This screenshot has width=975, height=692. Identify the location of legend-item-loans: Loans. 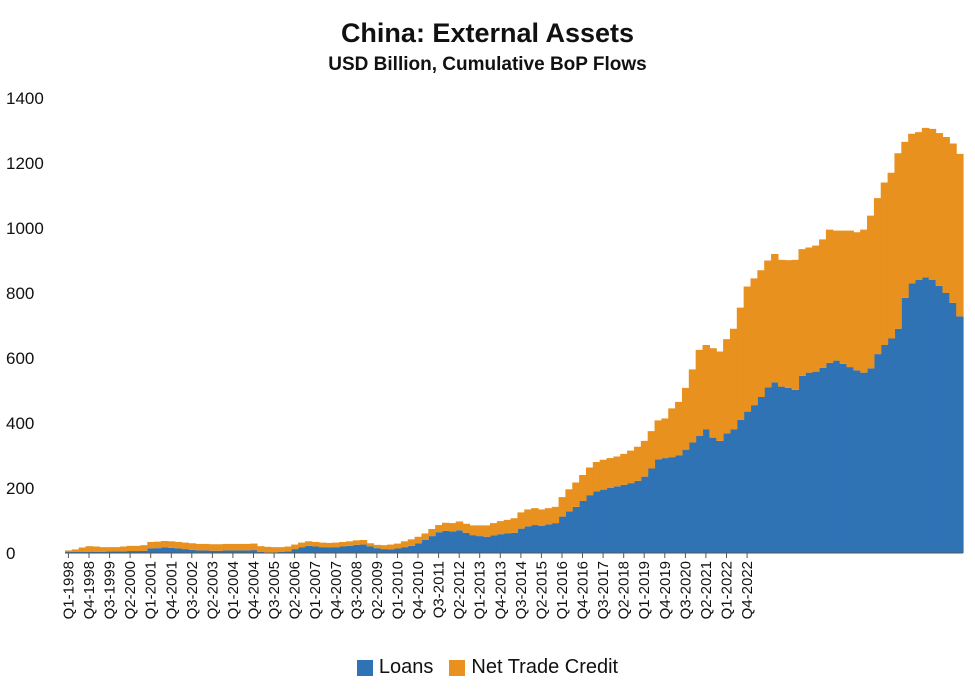
(395, 667).